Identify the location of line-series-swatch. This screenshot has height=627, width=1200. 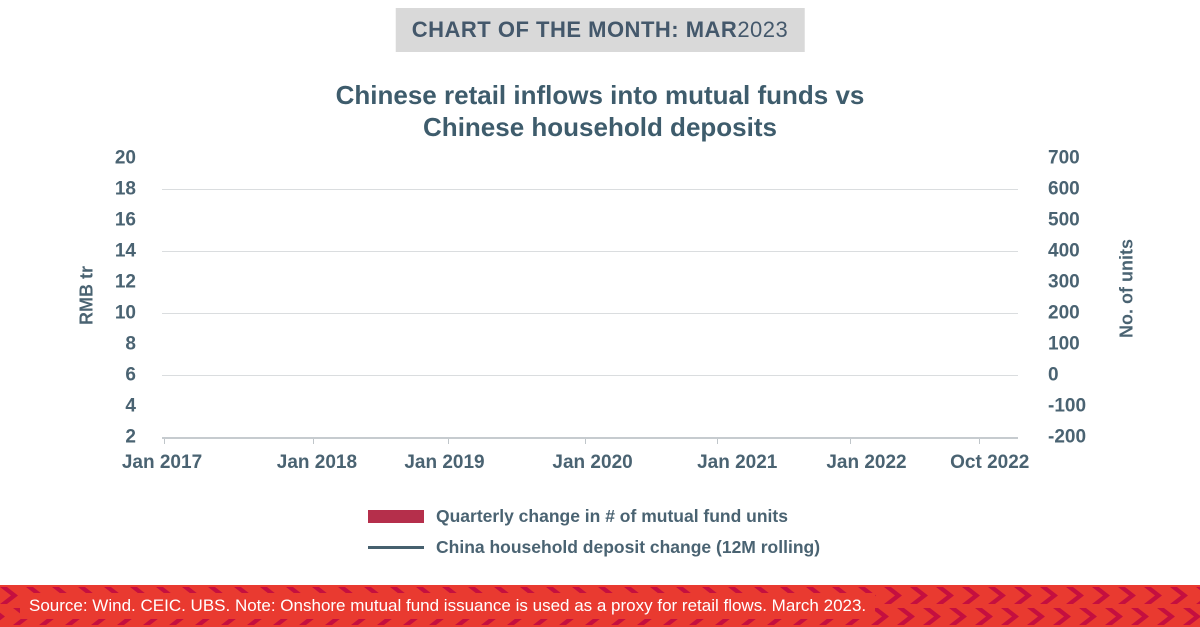
(396, 547).